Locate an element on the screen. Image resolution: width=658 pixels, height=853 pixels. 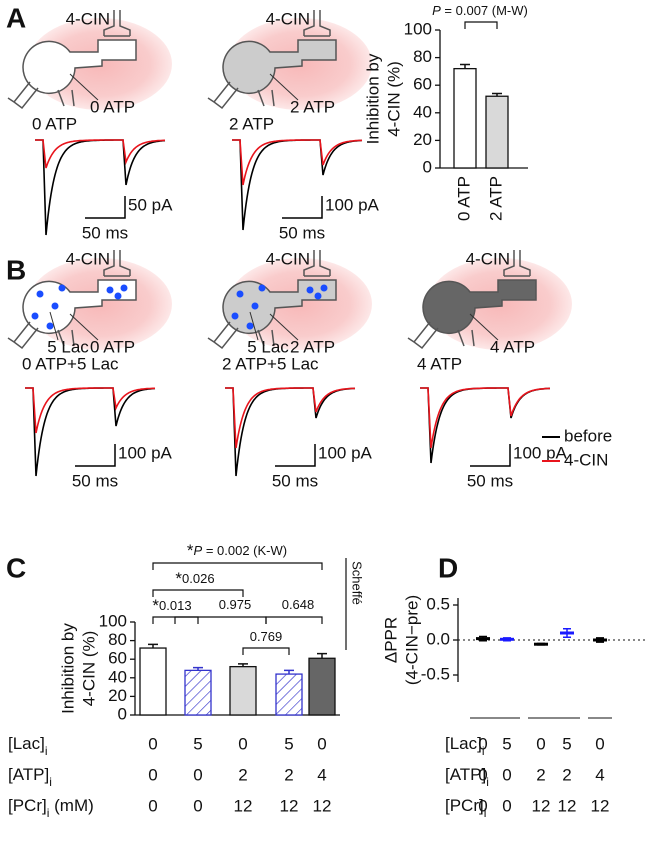
p-value: 0.013 is located at coordinates (175, 605).